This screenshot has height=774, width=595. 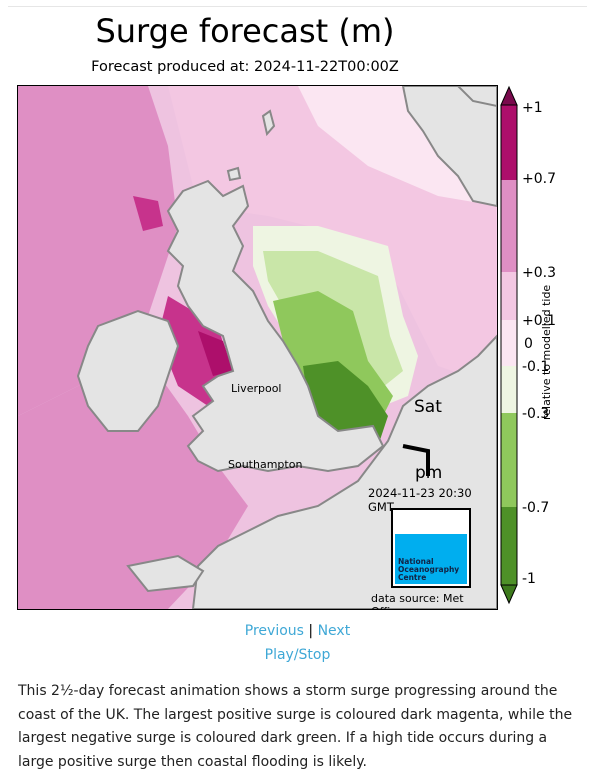 I want to click on day-label: Sat, so click(x=428, y=407).